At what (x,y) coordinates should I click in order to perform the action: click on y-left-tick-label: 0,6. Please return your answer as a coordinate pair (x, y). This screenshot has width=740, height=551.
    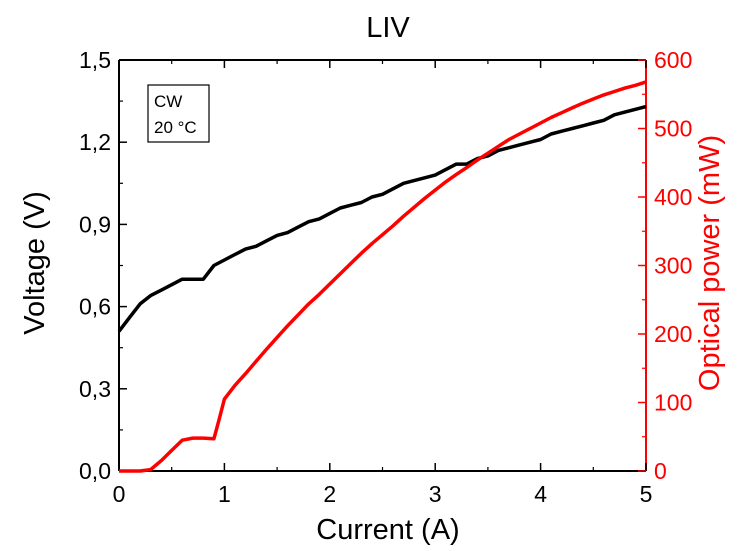
    Looking at the image, I should click on (95, 307).